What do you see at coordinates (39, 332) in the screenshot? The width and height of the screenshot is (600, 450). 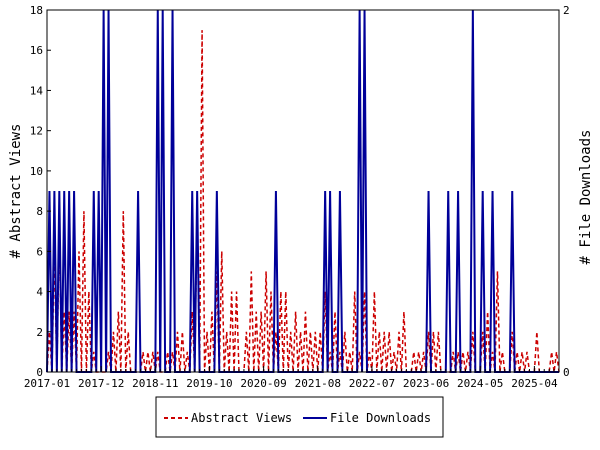 I see `y-left-tick-label: 2` at bounding box center [39, 332].